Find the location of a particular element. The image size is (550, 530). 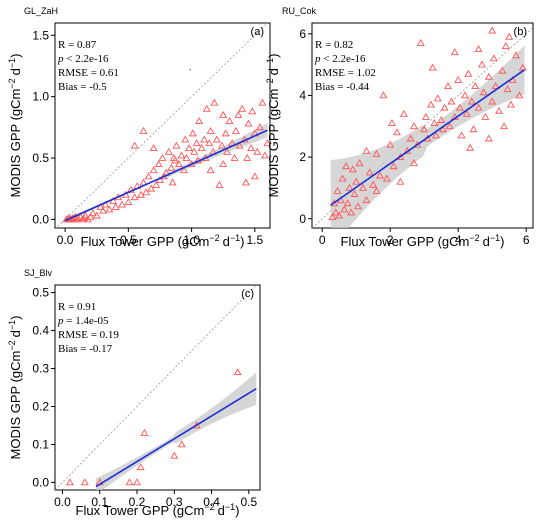

x-tick-label: 0.5 is located at coordinates (248, 502).